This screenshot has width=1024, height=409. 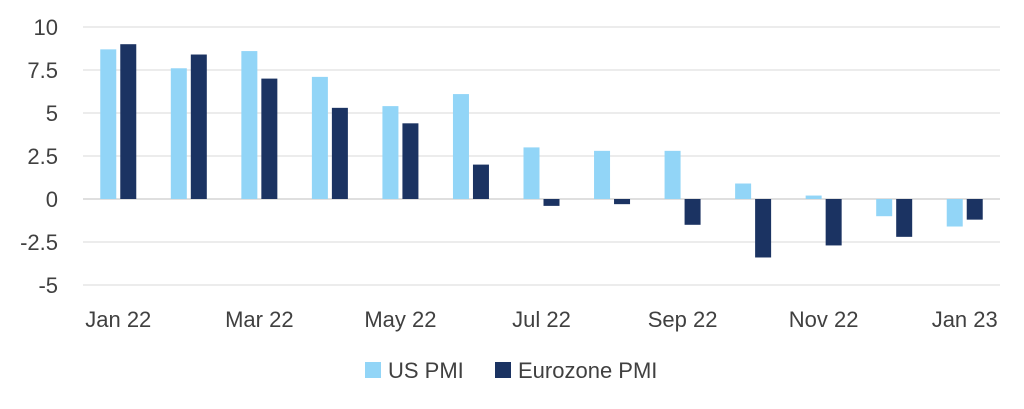 What do you see at coordinates (42, 70) in the screenshot?
I see `y-tick-label: 7.5` at bounding box center [42, 70].